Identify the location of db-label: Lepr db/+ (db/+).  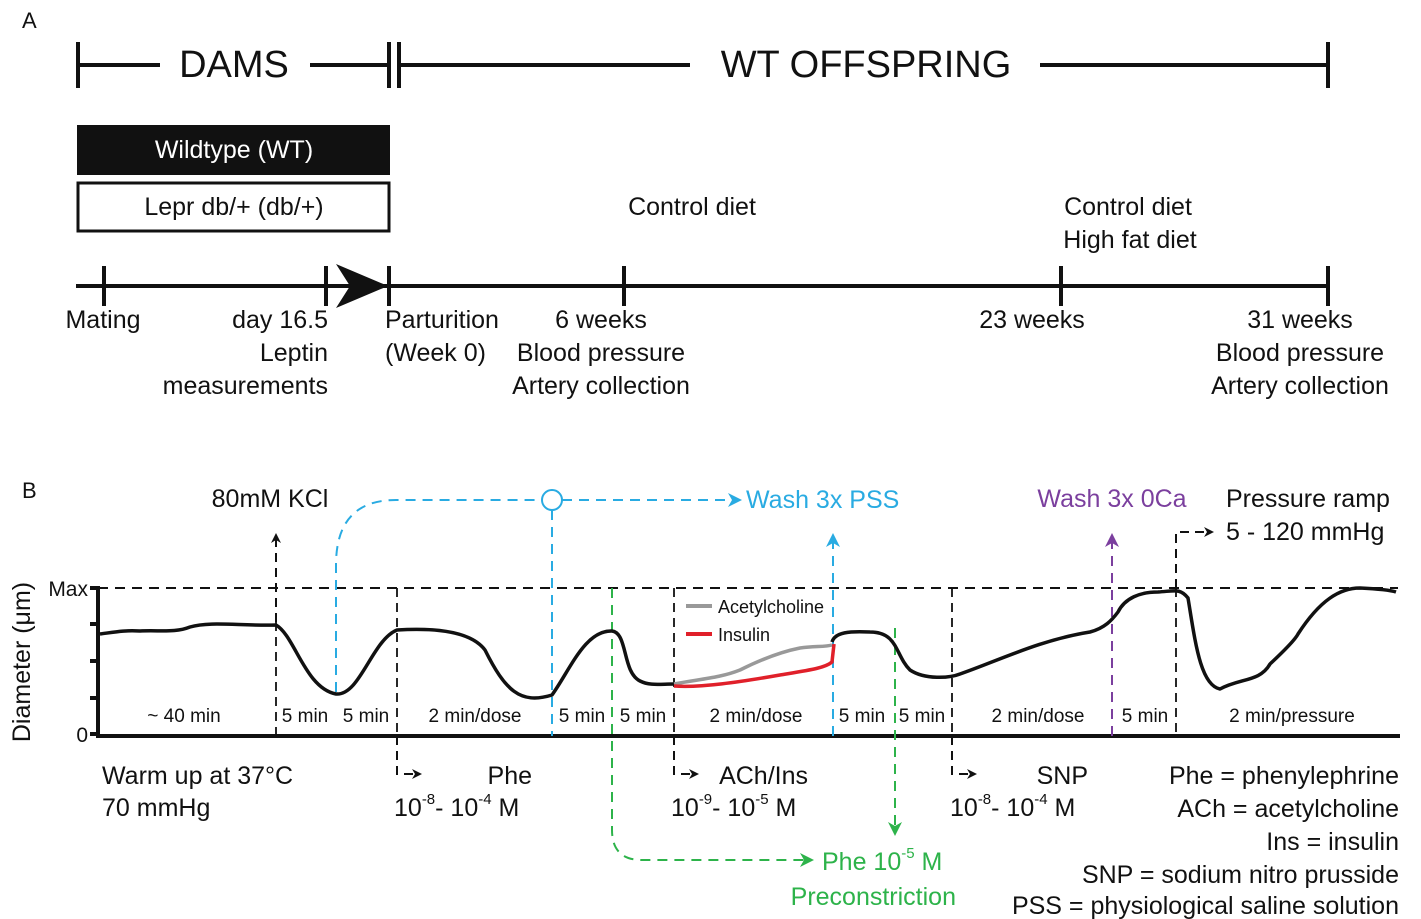
(233, 207).